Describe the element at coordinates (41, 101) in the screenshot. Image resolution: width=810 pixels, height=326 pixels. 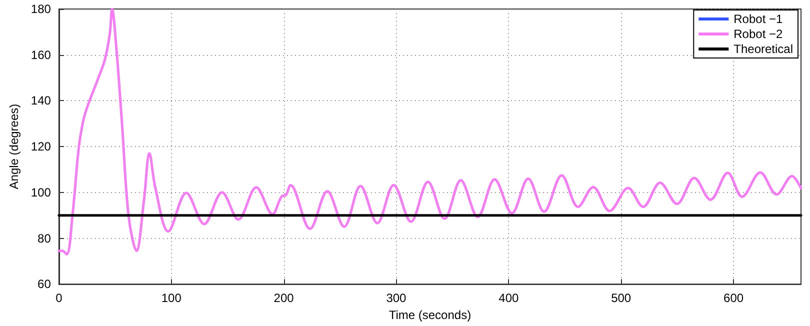
I see `y-tick-label: 140` at that location.